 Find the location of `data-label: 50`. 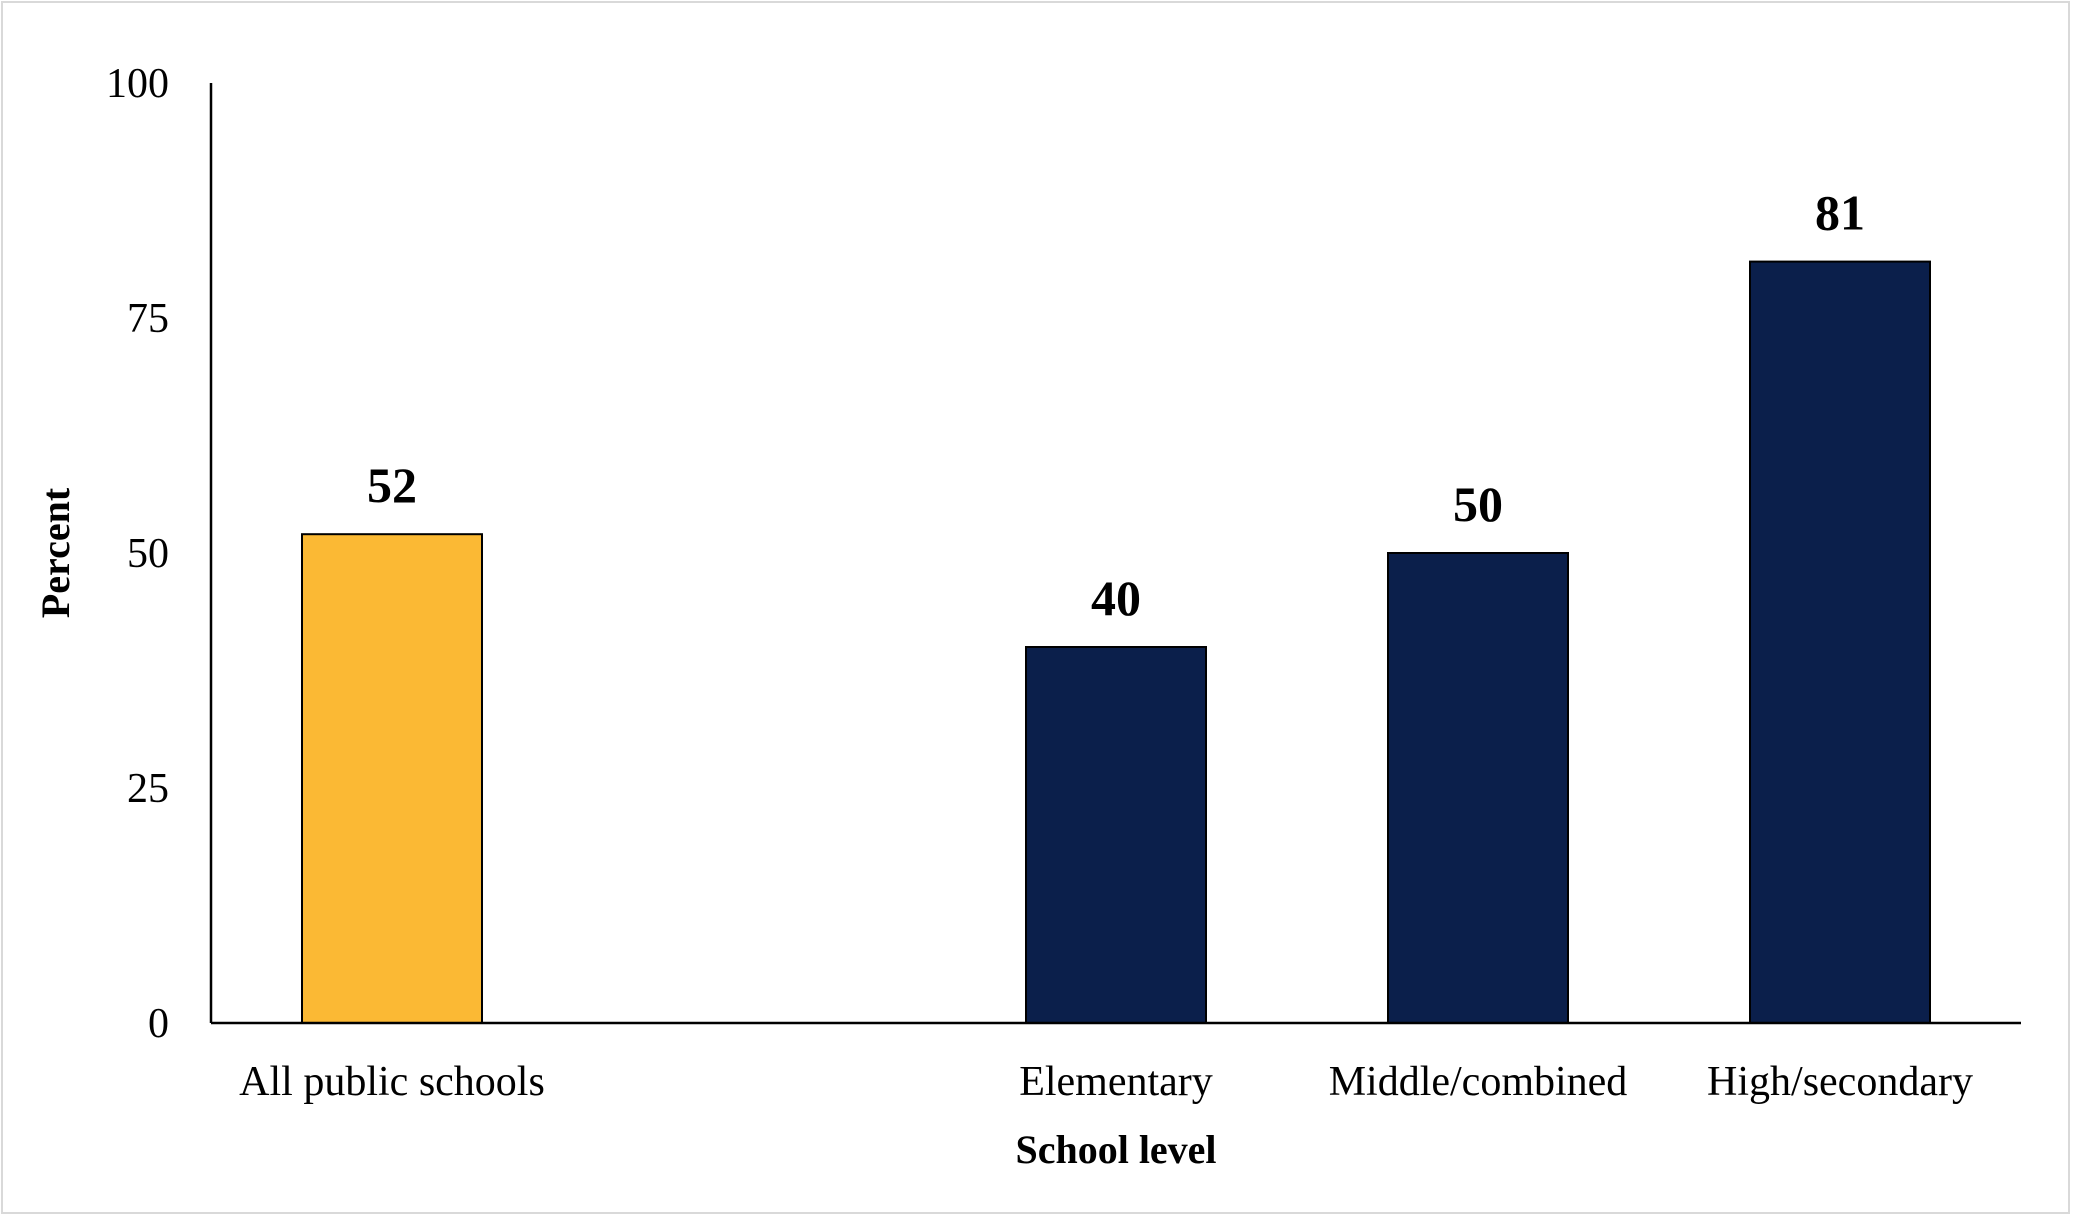

data-label: 50 is located at coordinates (1478, 504).